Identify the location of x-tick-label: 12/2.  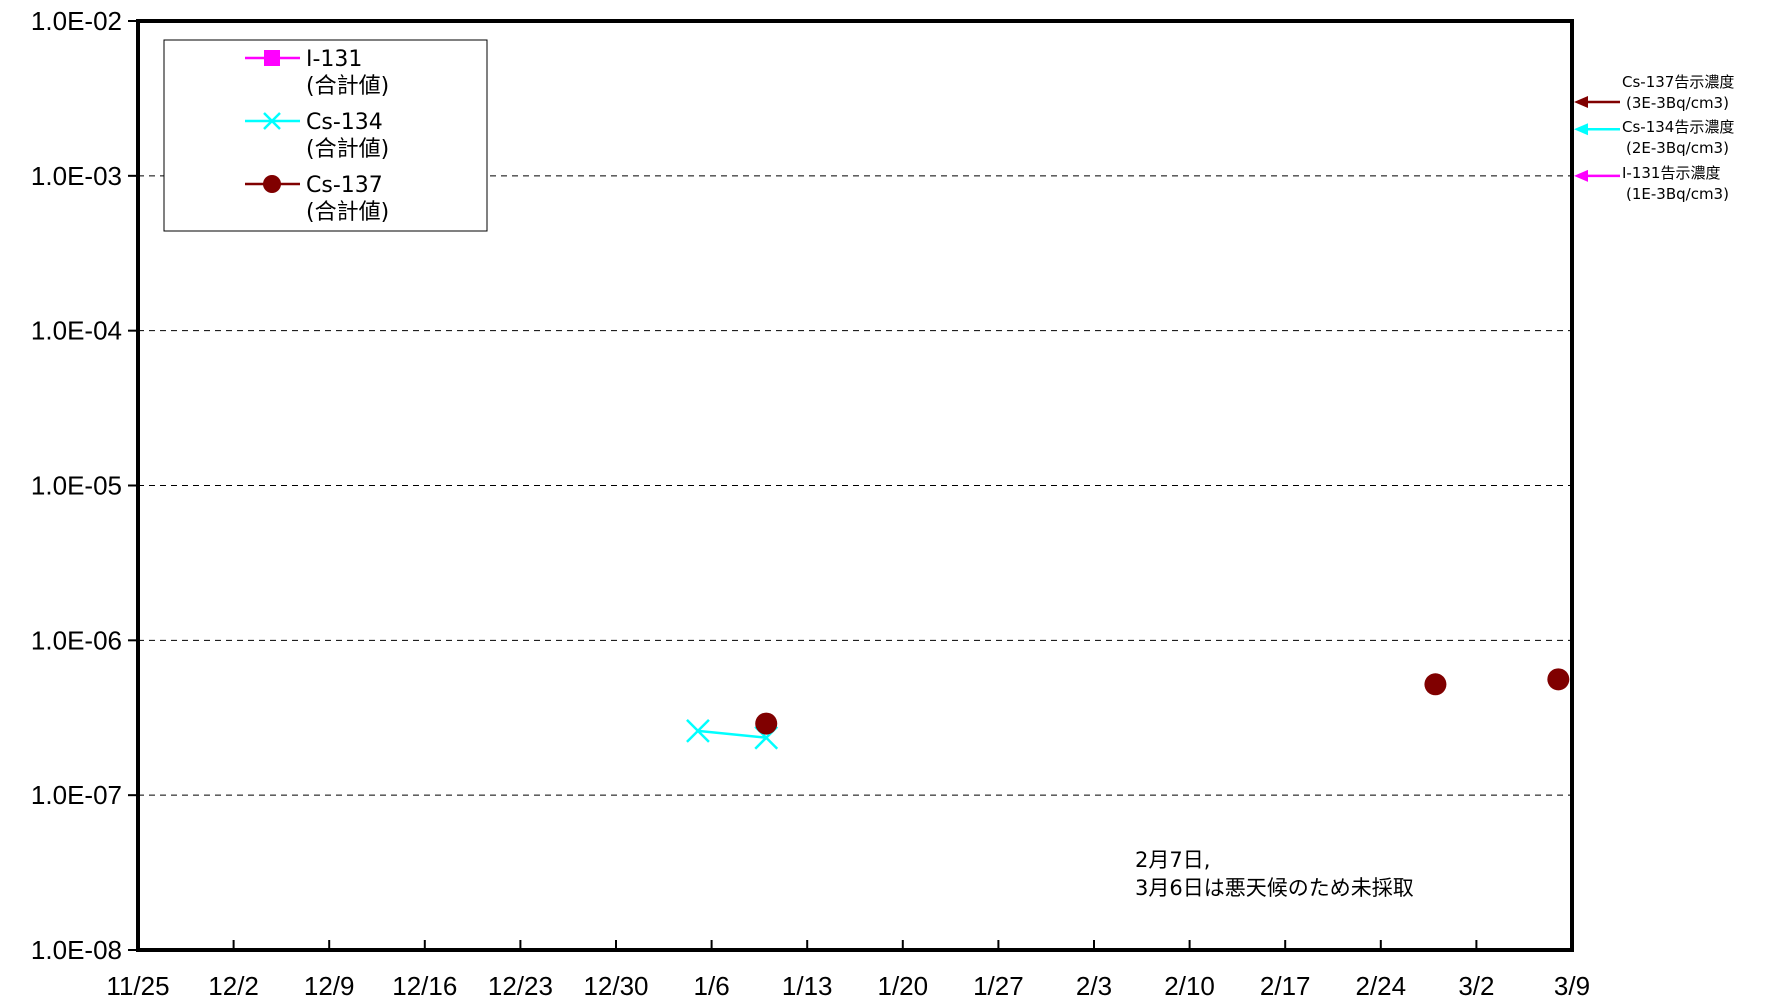
(233, 986).